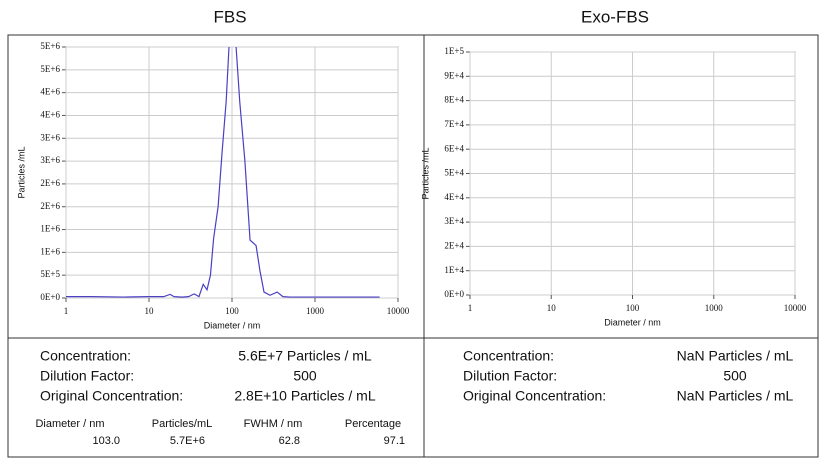 This screenshot has height=467, width=822. I want to click on y-tick-label: 9E+4, so click(454, 75).